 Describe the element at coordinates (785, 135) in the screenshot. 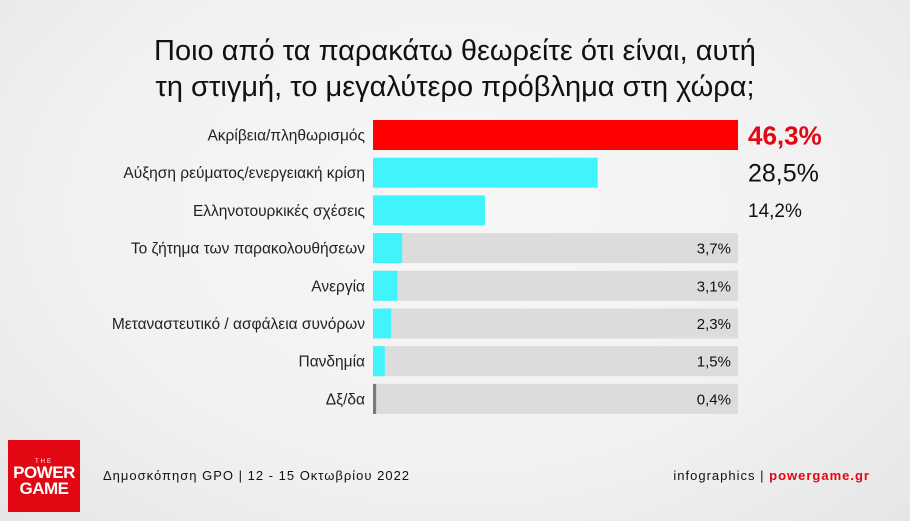

I see `value-label: 46,3%` at that location.